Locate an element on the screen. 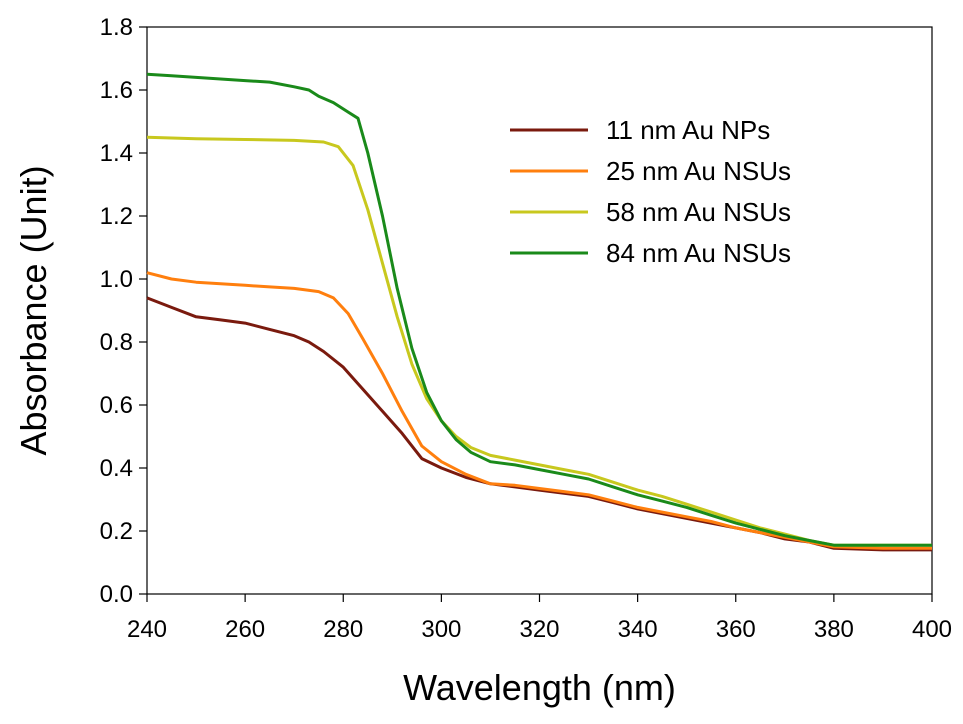 This screenshot has width=963, height=724. y-tick-label: 1.8 is located at coordinates (116, 27).